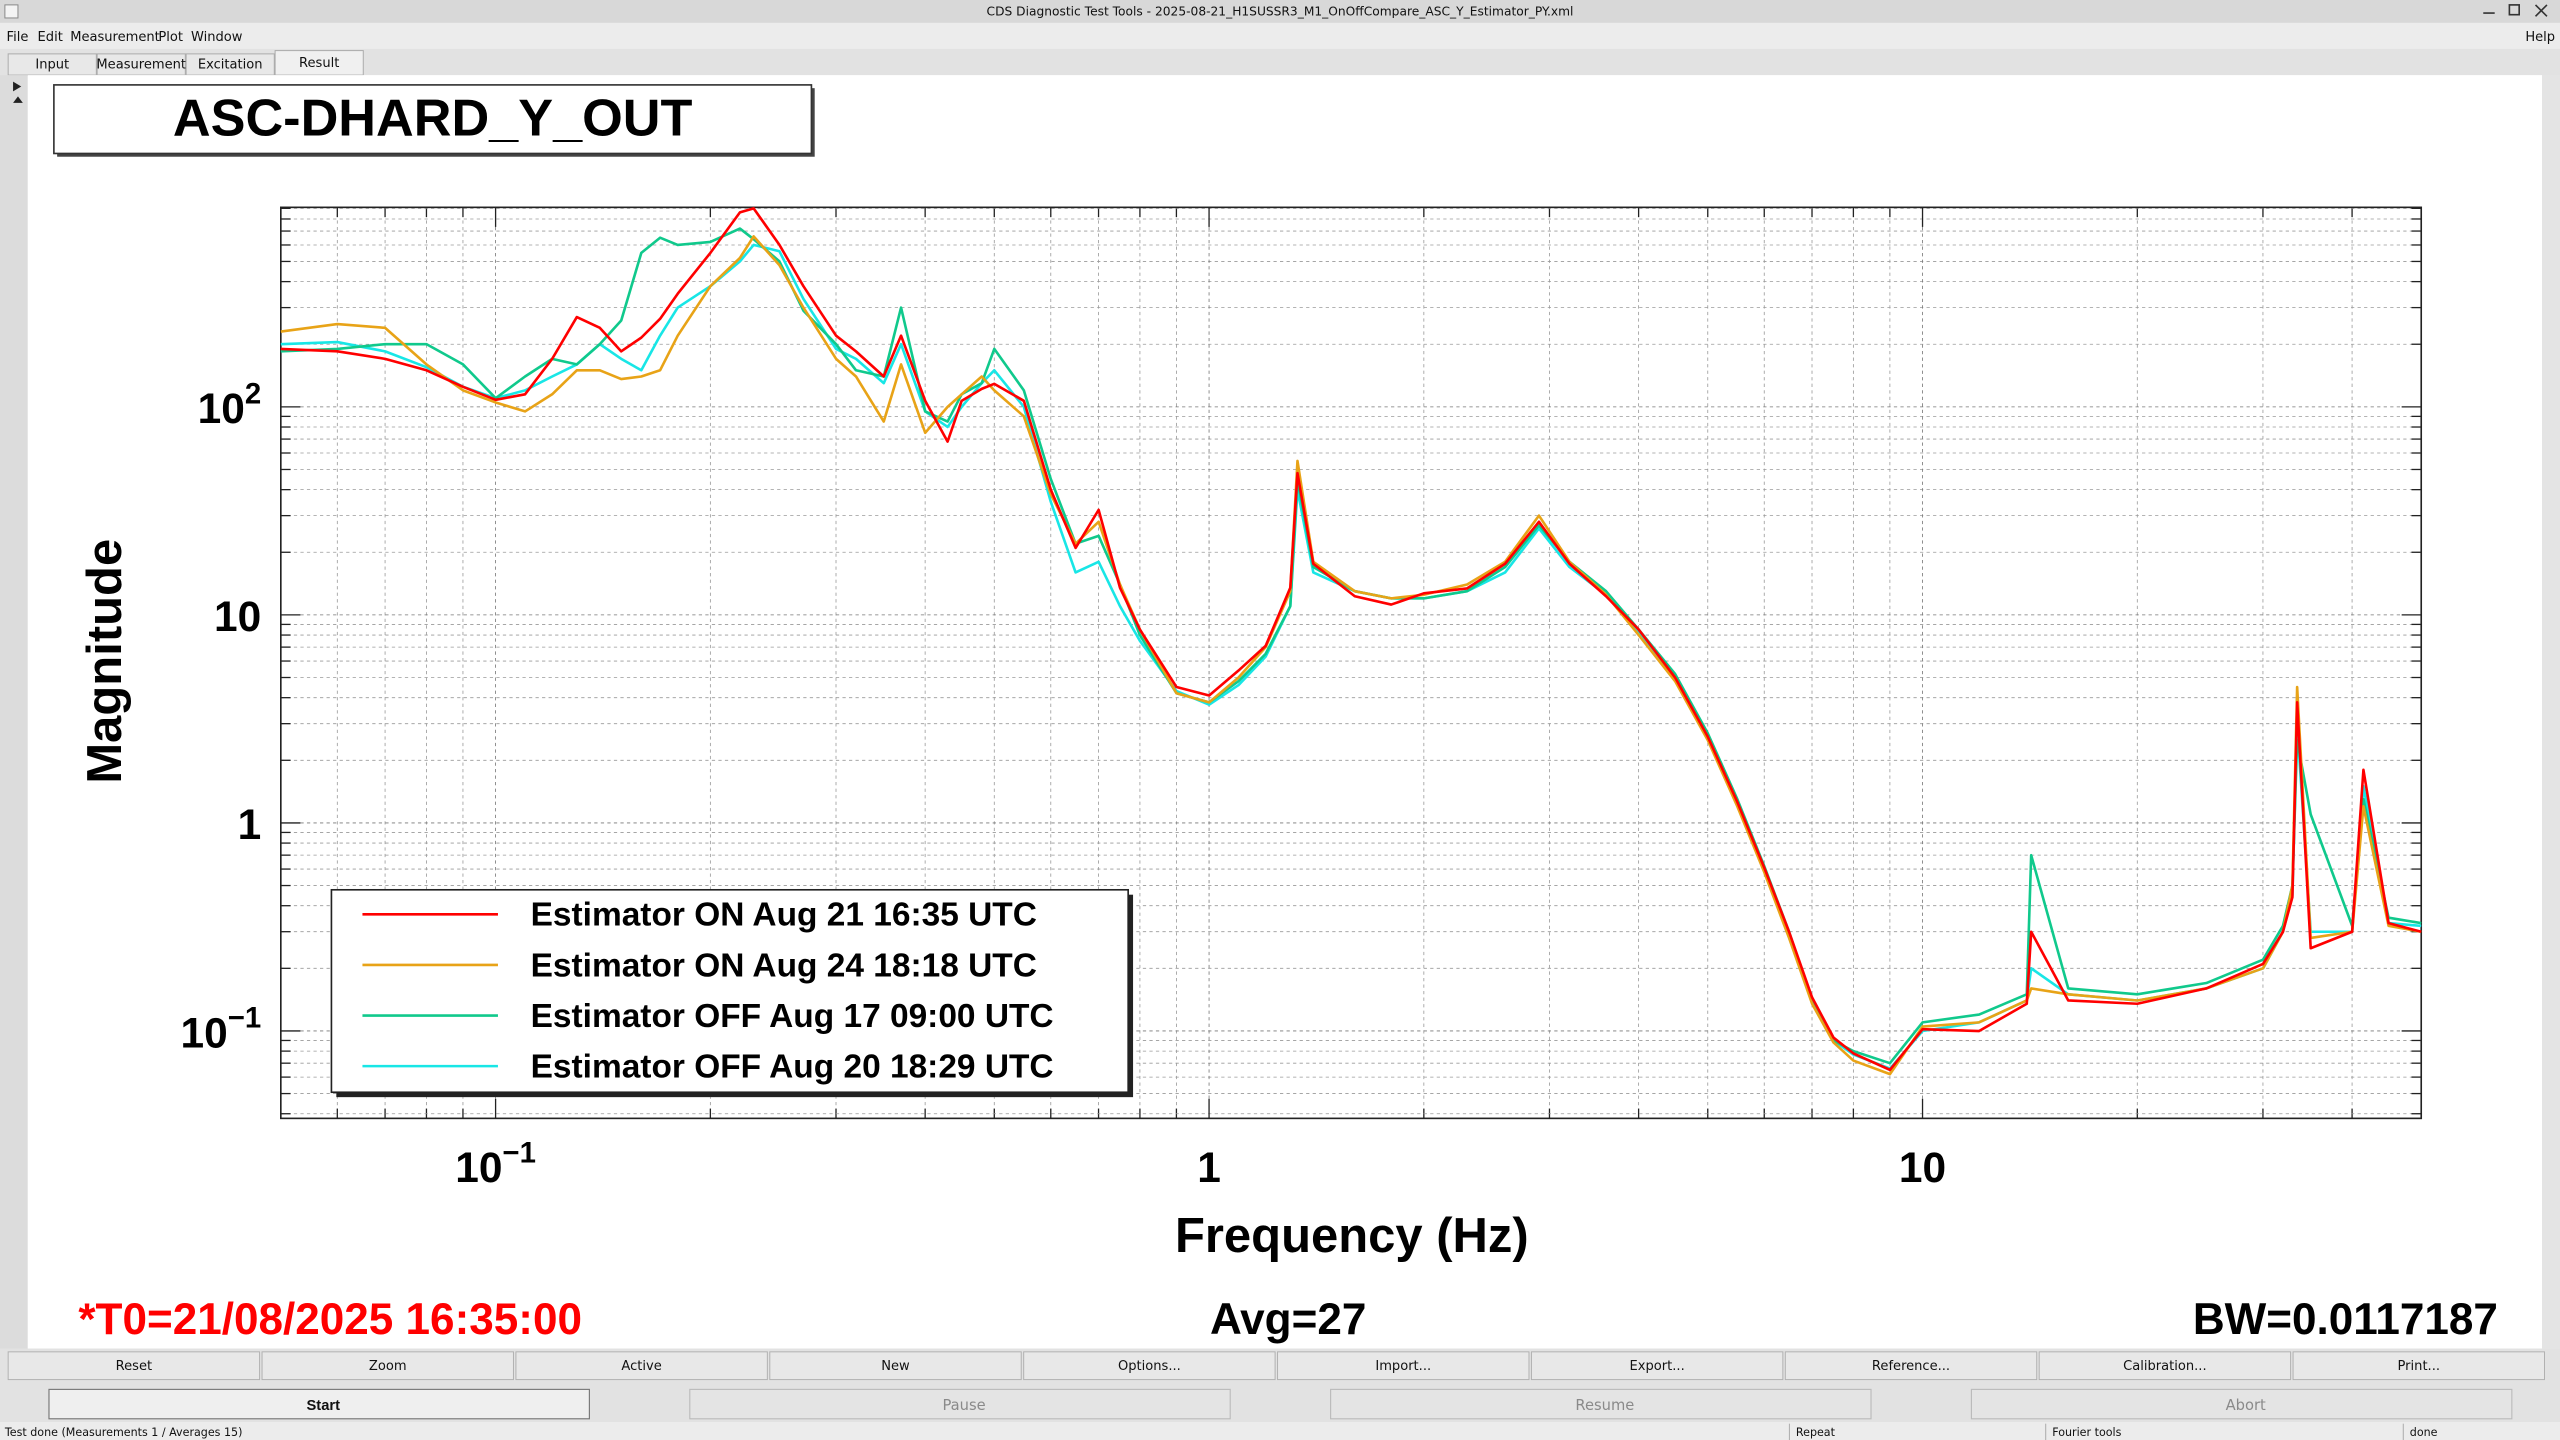 The image size is (2560, 1440). What do you see at coordinates (1922, 1167) in the screenshot?
I see `x-tick-label: 10` at bounding box center [1922, 1167].